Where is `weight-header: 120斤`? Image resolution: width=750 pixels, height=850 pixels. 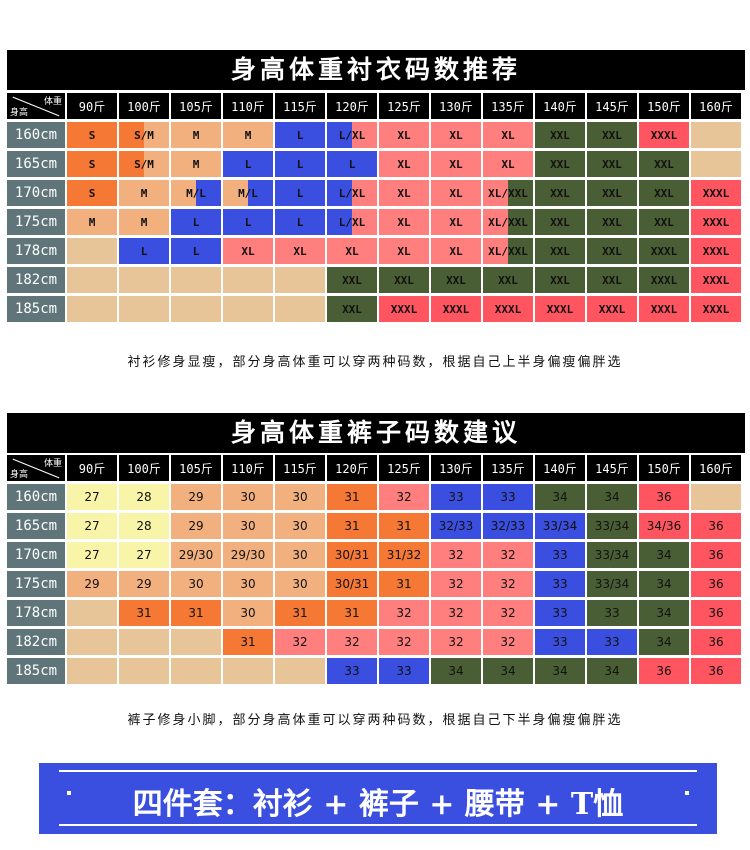 weight-header: 120斤 is located at coordinates (352, 106).